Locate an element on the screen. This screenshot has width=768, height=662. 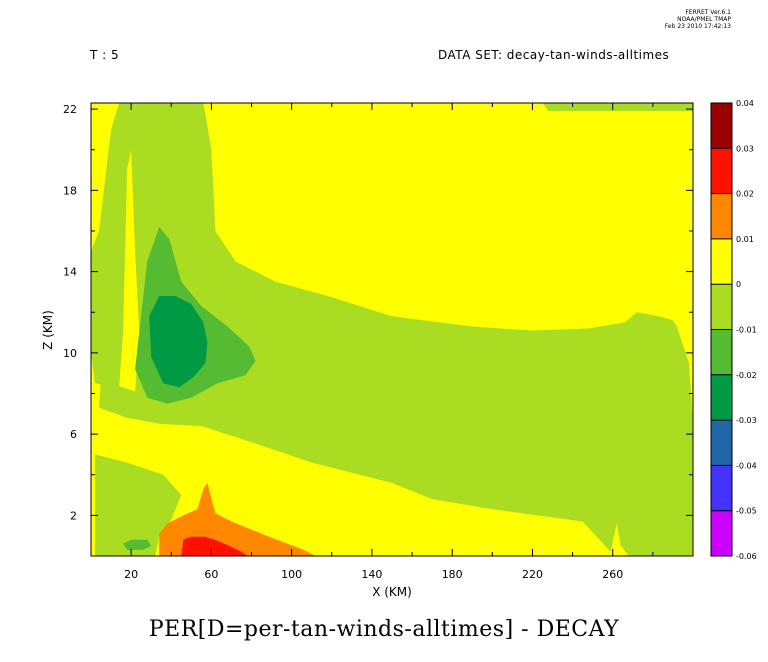
y-axis-label: Z (KM) is located at coordinates (48, 330).